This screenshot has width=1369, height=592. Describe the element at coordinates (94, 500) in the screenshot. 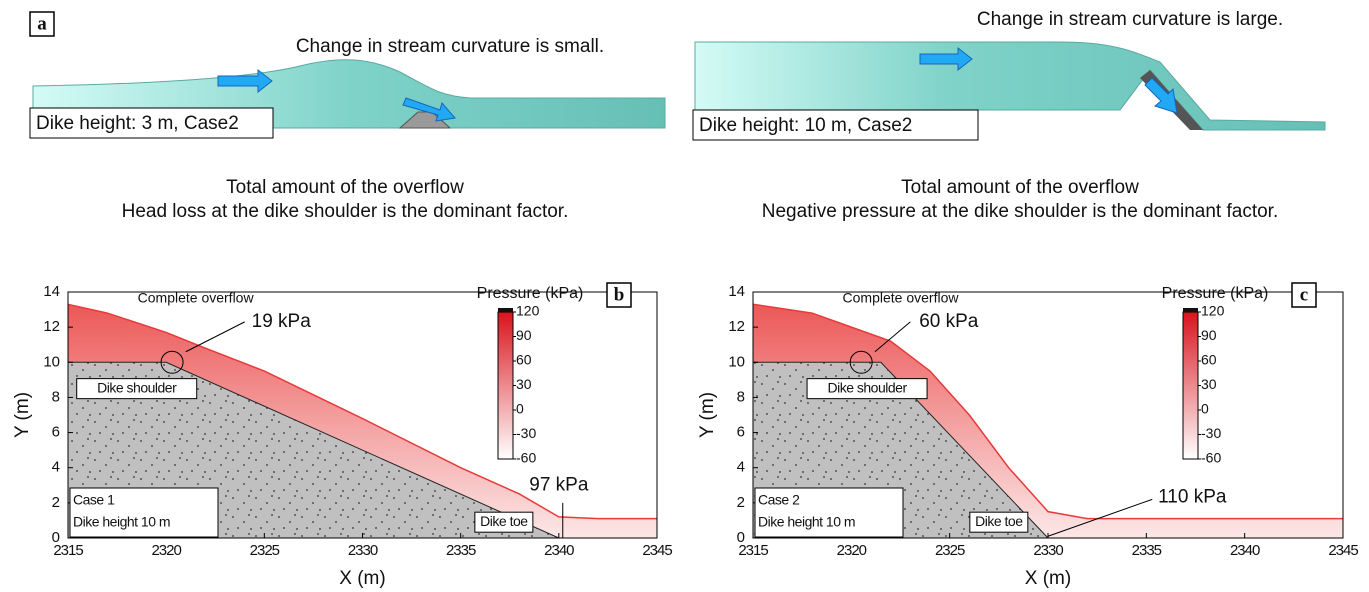

I see `annotation: Case 1` at that location.